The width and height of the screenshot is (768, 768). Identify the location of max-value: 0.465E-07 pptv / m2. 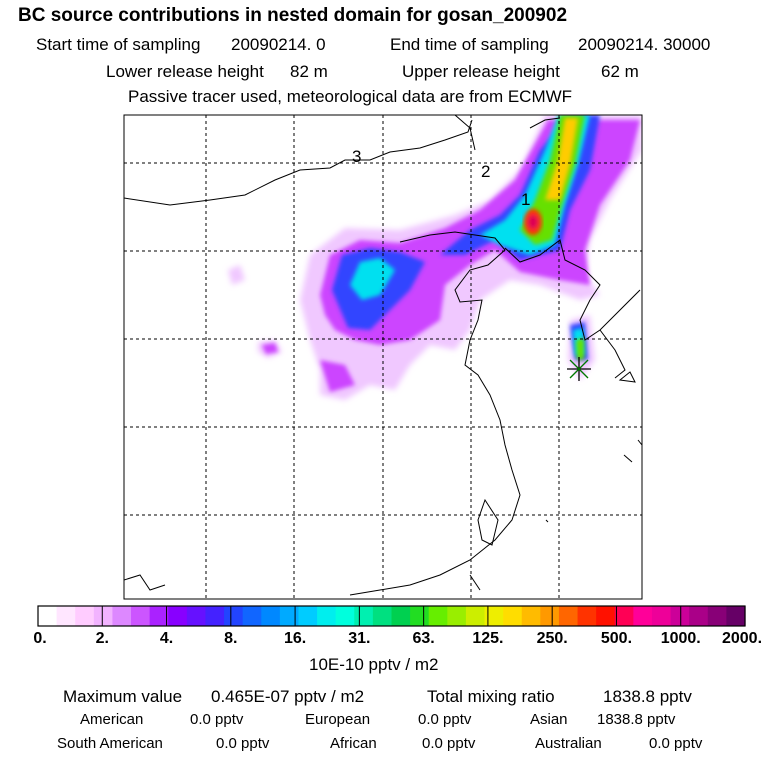
(288, 696).